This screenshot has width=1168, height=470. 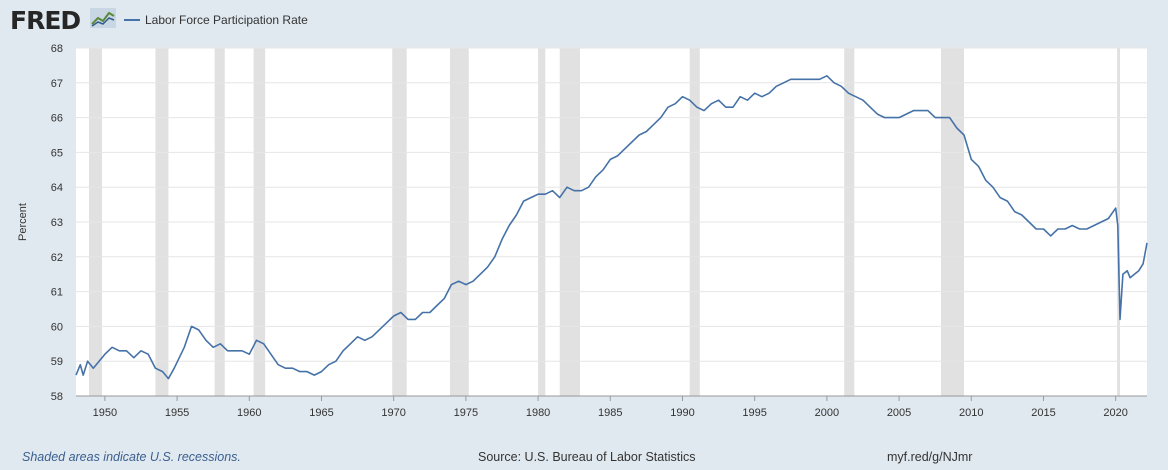 I want to click on chart-header: FRED Labor Force Participation Rate, so click(x=584, y=20).